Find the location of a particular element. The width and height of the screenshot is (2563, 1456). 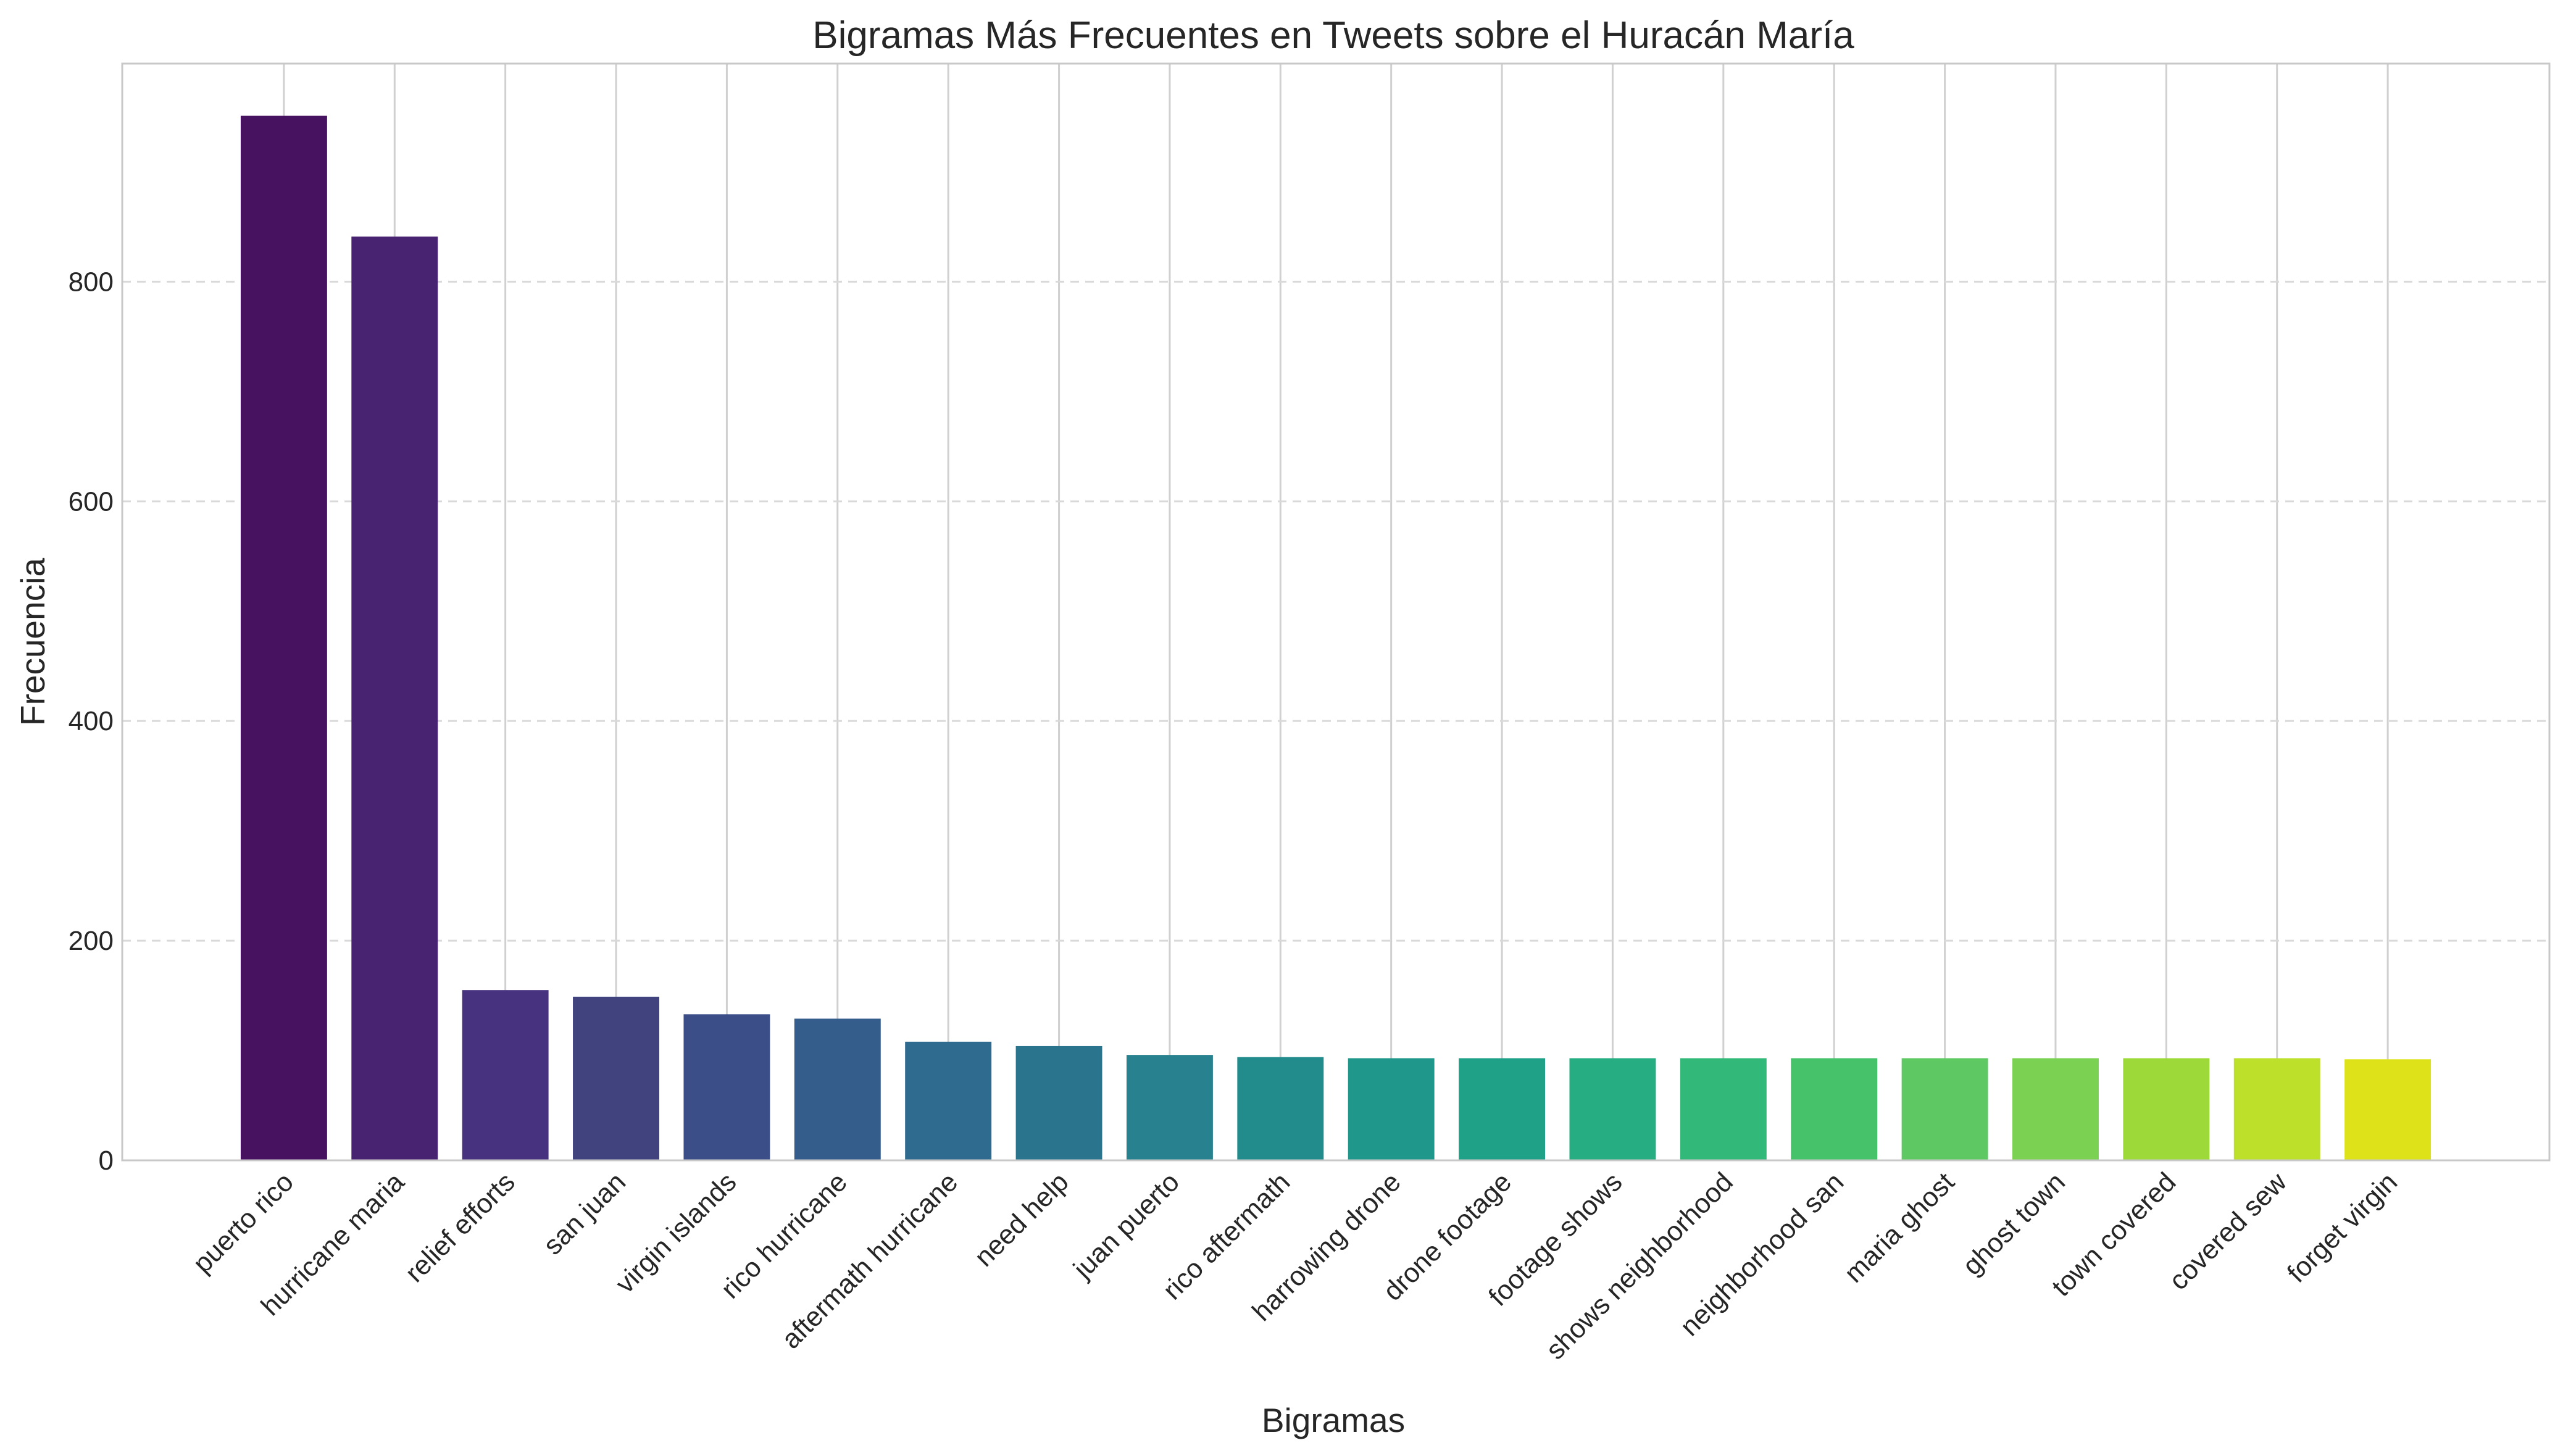

y-tick-label: 800 is located at coordinates (92, 282).